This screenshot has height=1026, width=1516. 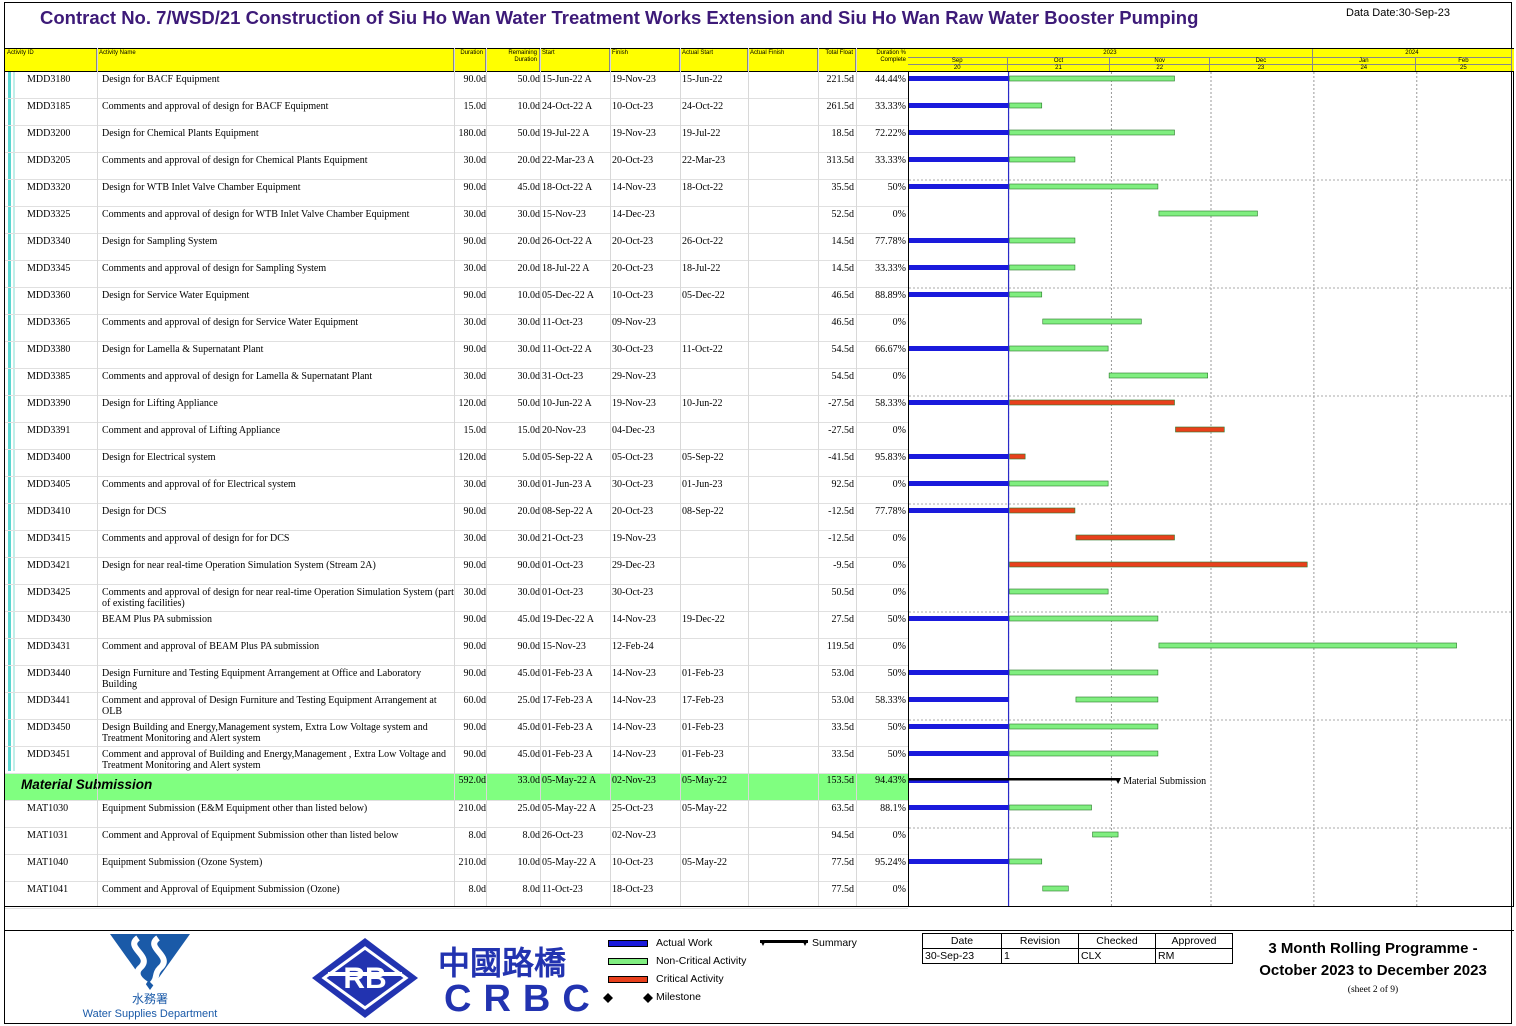 I want to click on activity-name: BEAM Plus PA submission, so click(x=157, y=619).